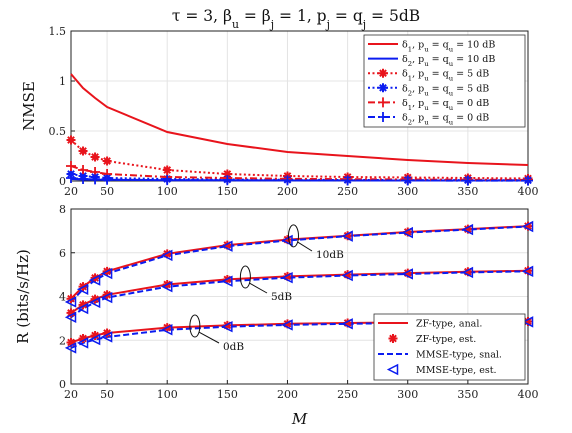  Describe the element at coordinates (445, 90) in the screenshot. I see `legend-label: δ2, pu = qu = 5 dB` at that location.